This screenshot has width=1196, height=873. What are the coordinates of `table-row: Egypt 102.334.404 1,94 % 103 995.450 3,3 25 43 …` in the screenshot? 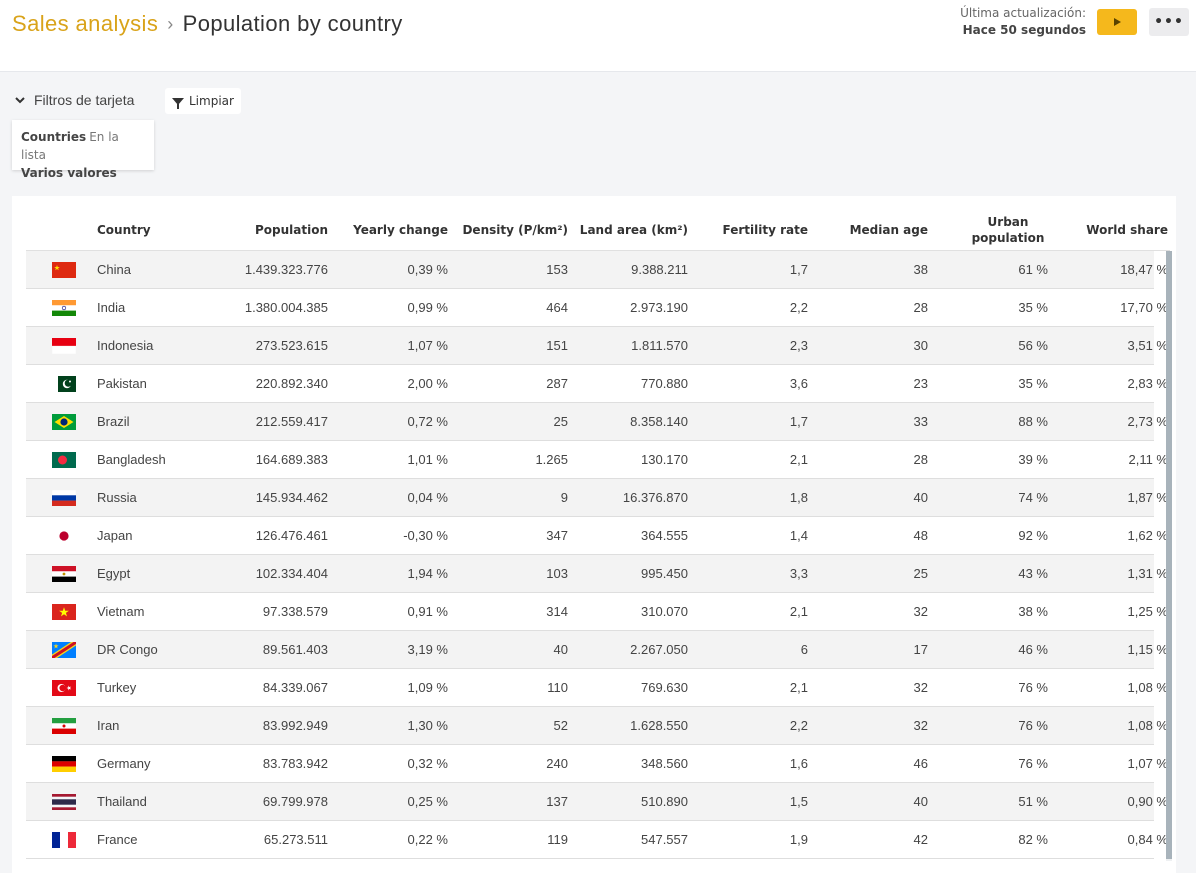 It's located at (597, 574).